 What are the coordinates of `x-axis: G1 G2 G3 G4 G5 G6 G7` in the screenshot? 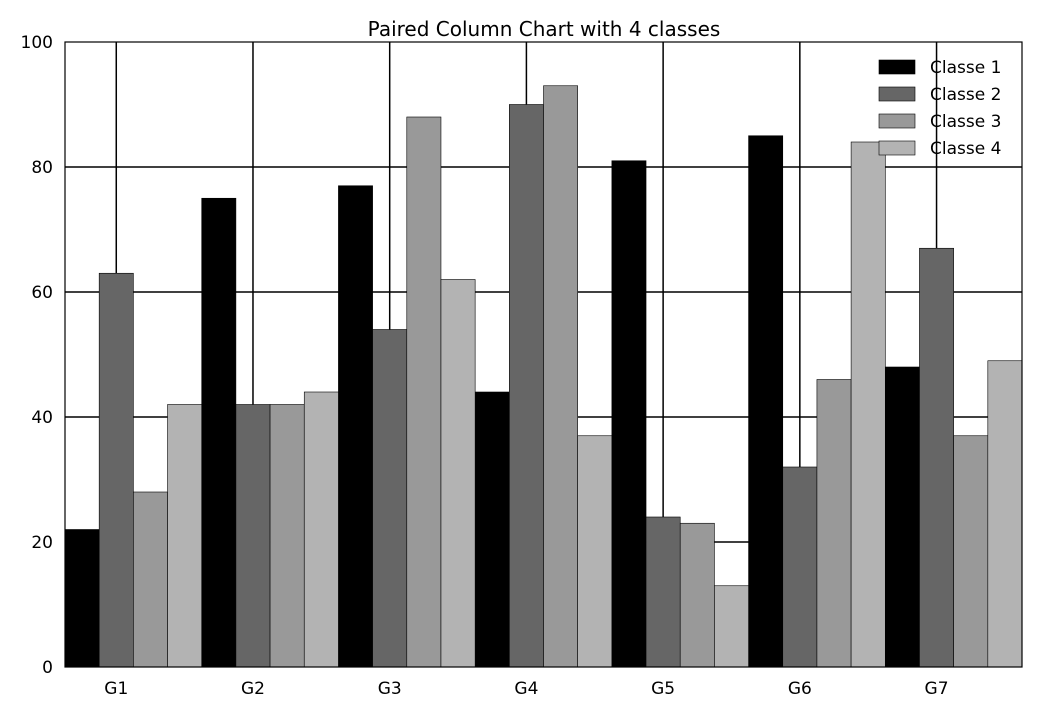 It's located at (526, 689).